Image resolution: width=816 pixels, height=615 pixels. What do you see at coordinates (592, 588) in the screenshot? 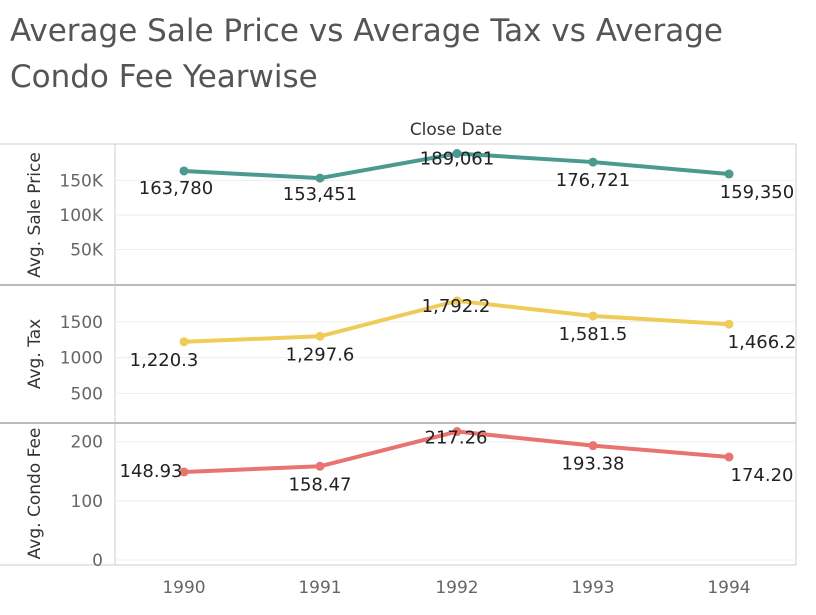
I see `x-tick-label: 1993` at bounding box center [592, 588].